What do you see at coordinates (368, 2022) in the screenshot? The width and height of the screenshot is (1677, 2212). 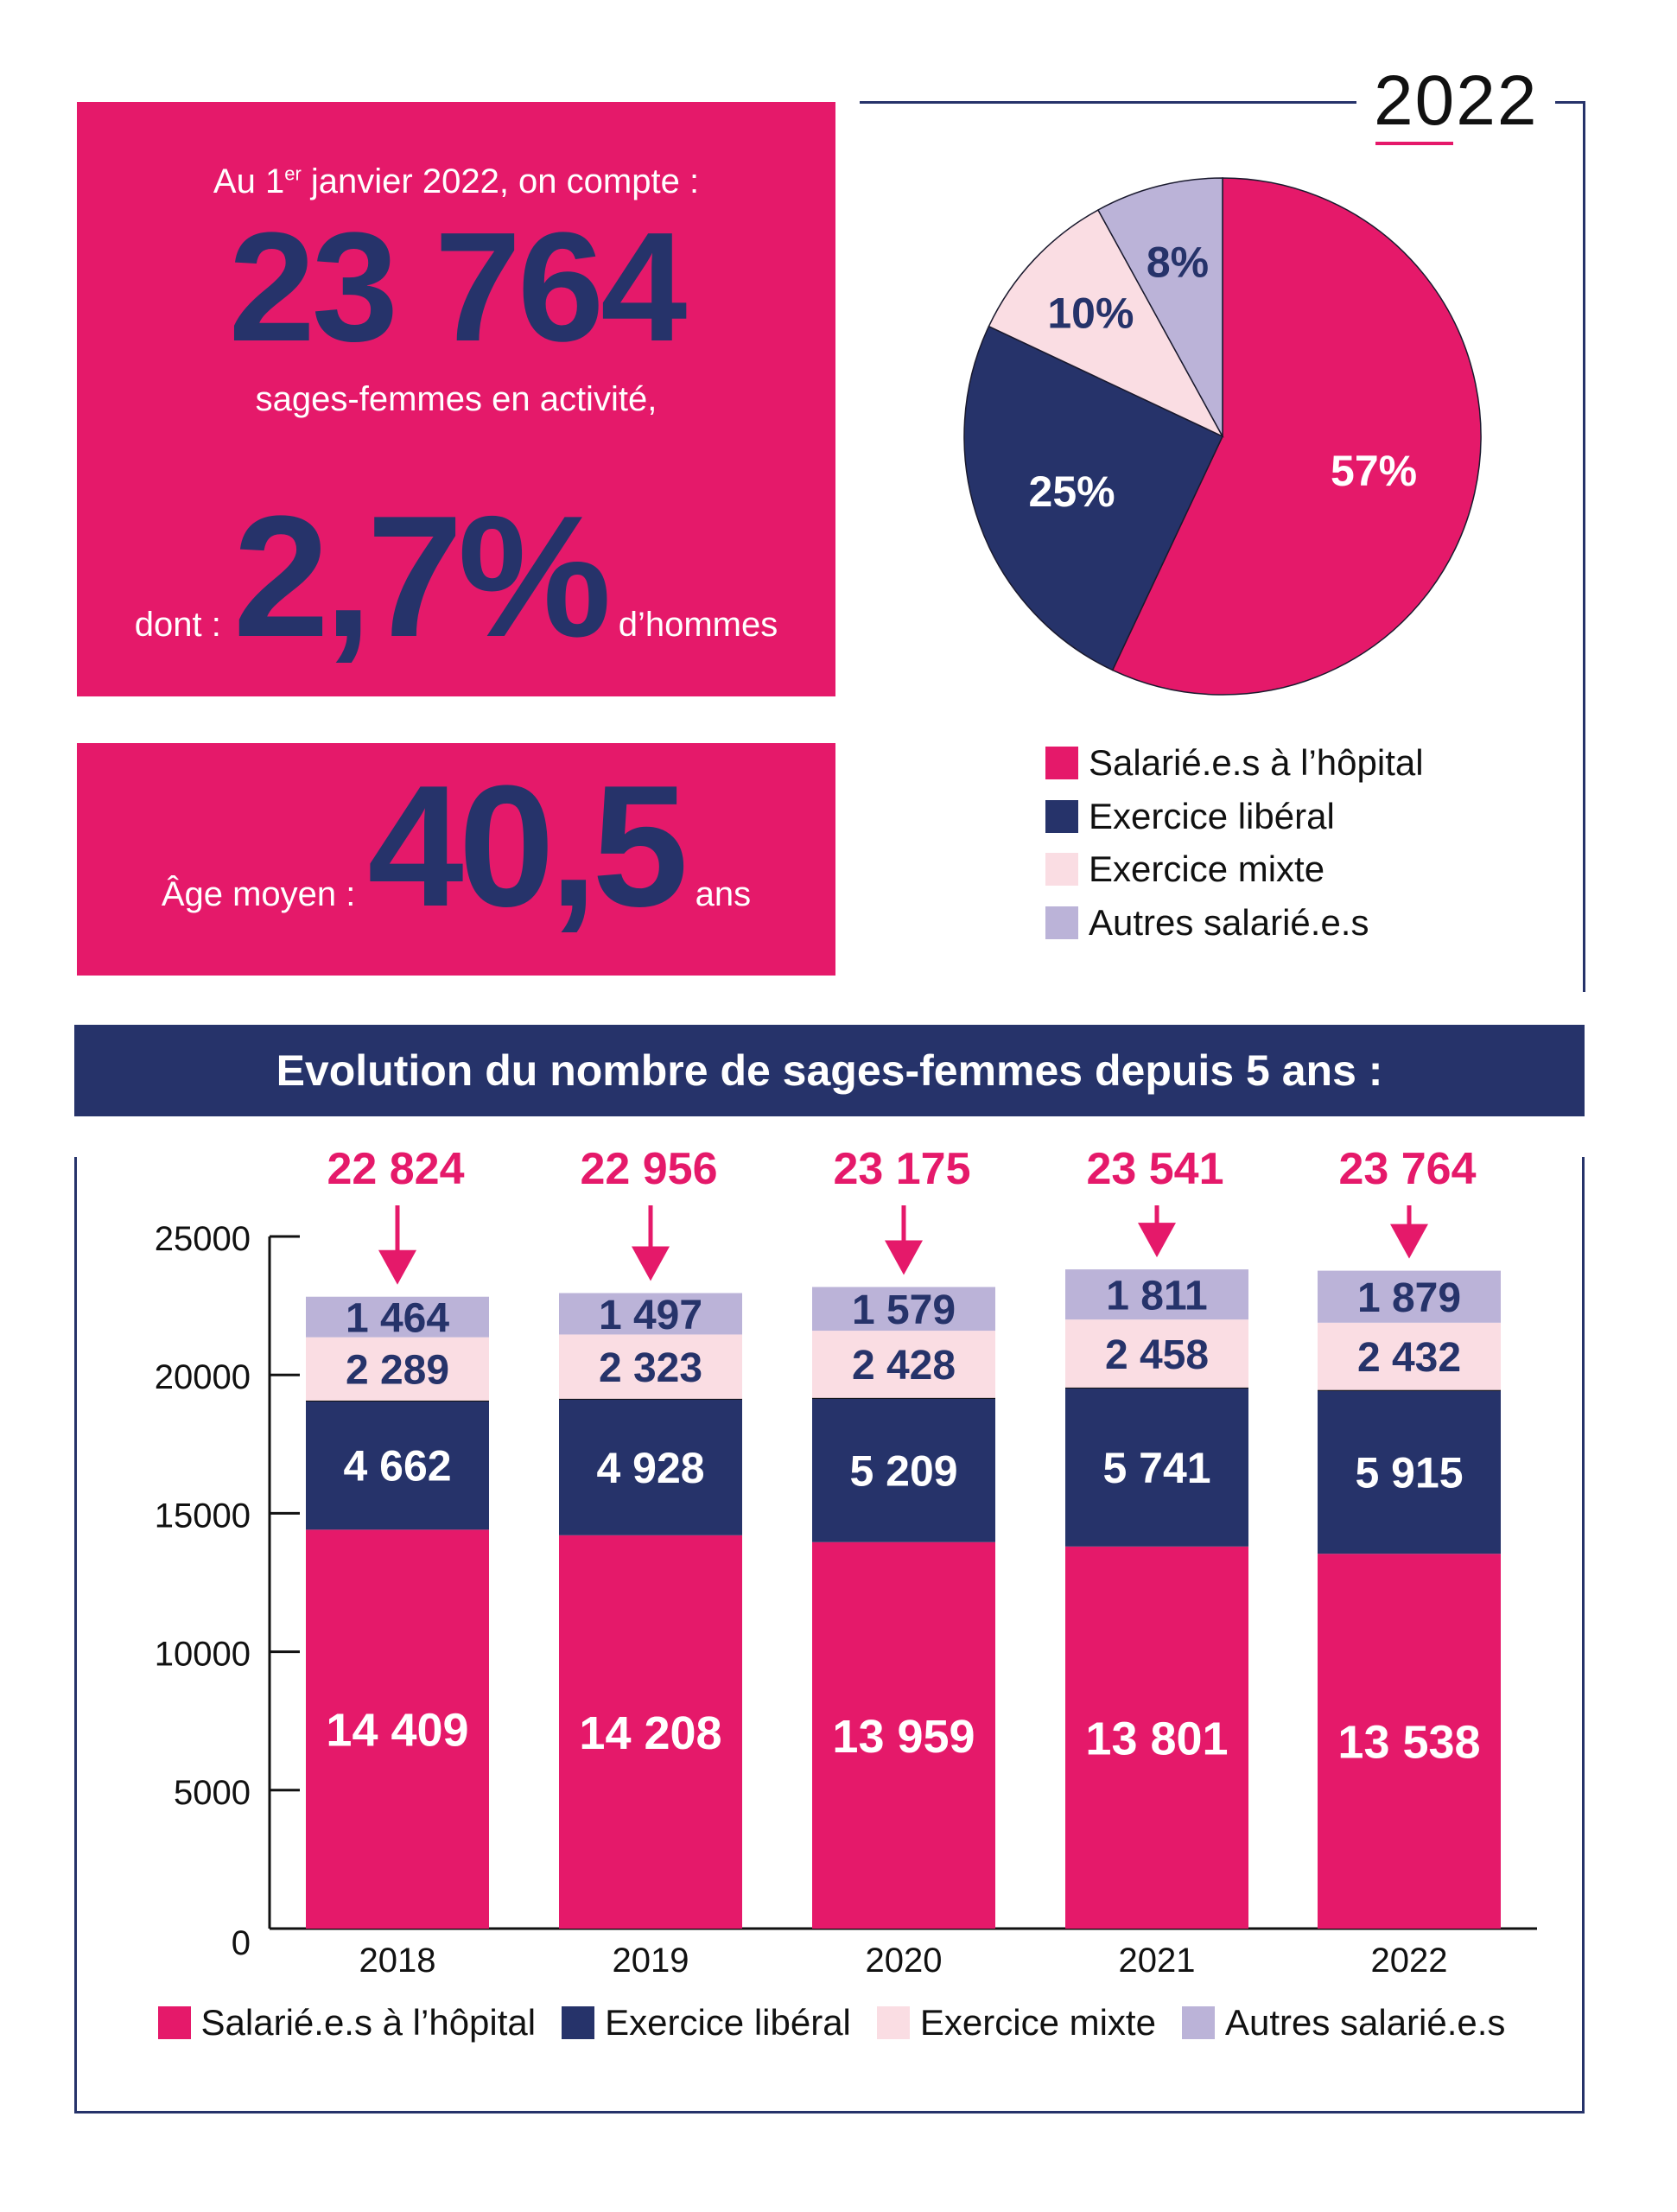 I see `legend-label: Salarié.e.s à l’hôpital` at bounding box center [368, 2022].